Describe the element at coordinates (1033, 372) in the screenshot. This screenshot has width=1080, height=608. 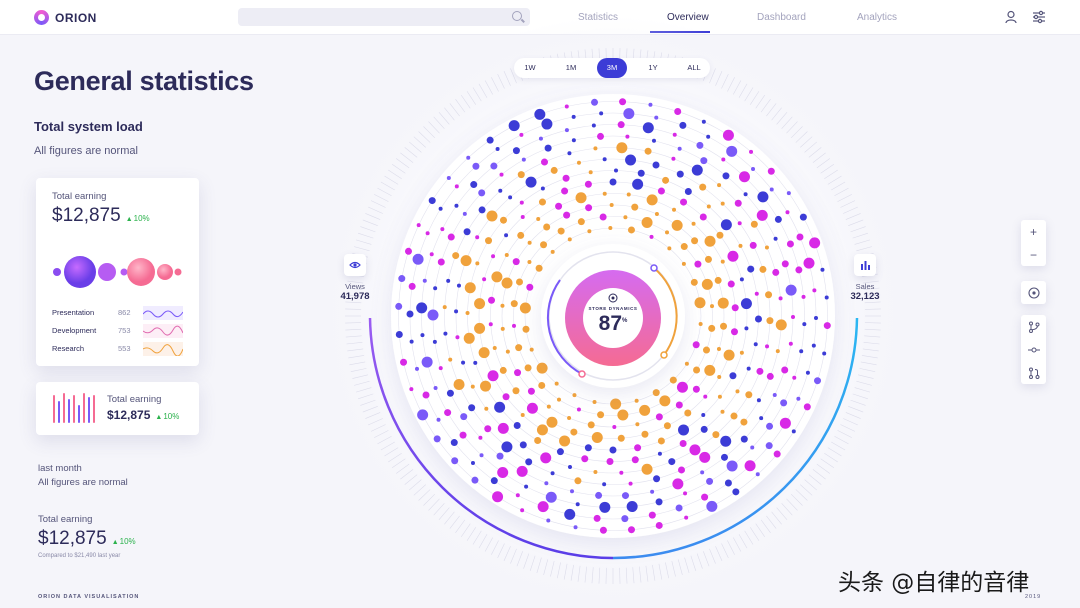
I see `pull-request-icon` at that location.